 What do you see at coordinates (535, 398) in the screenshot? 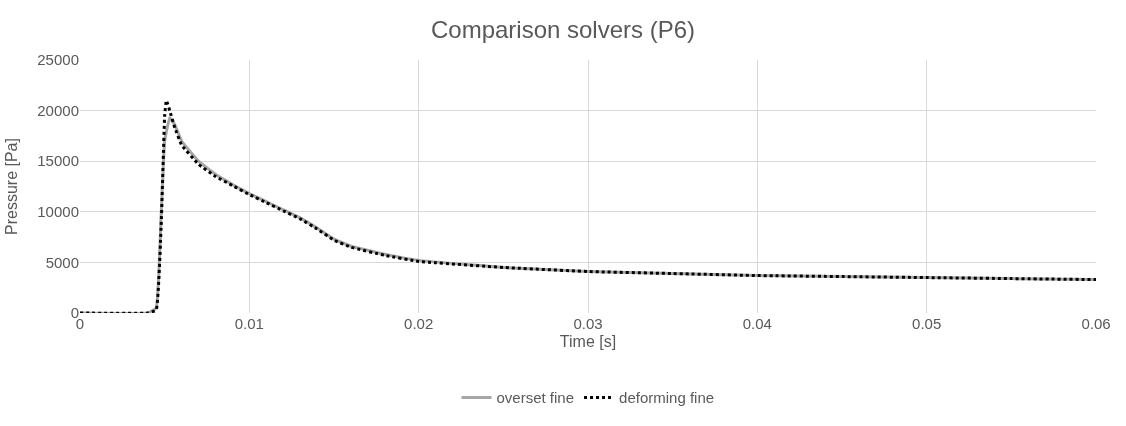
I see `legend-label: overset fine` at bounding box center [535, 398].